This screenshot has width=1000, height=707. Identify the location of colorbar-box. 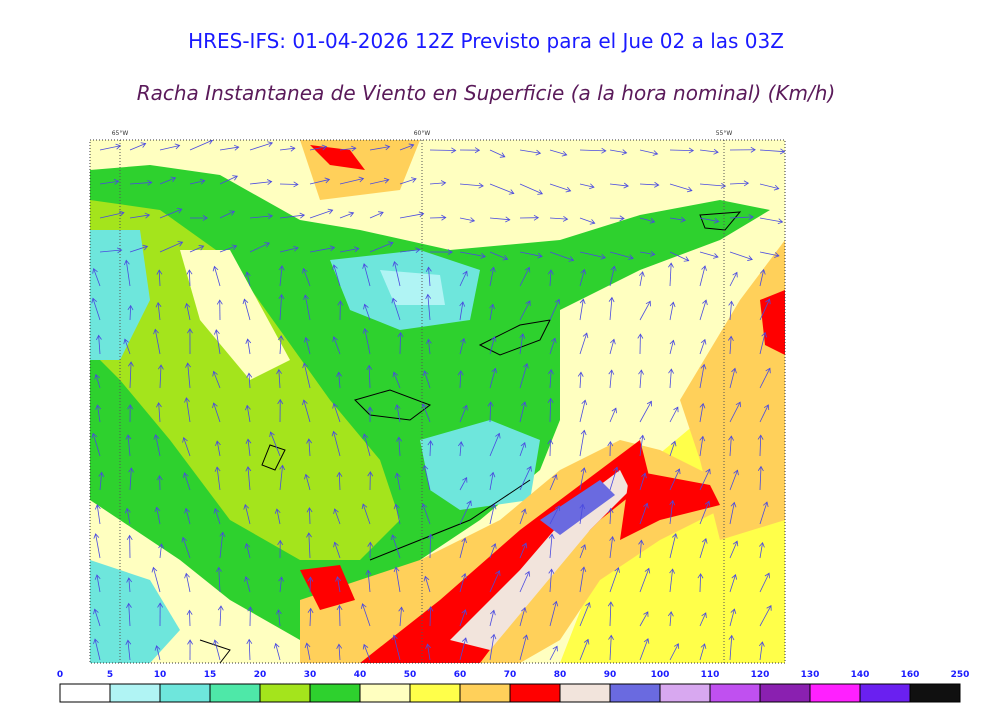
(335, 693).